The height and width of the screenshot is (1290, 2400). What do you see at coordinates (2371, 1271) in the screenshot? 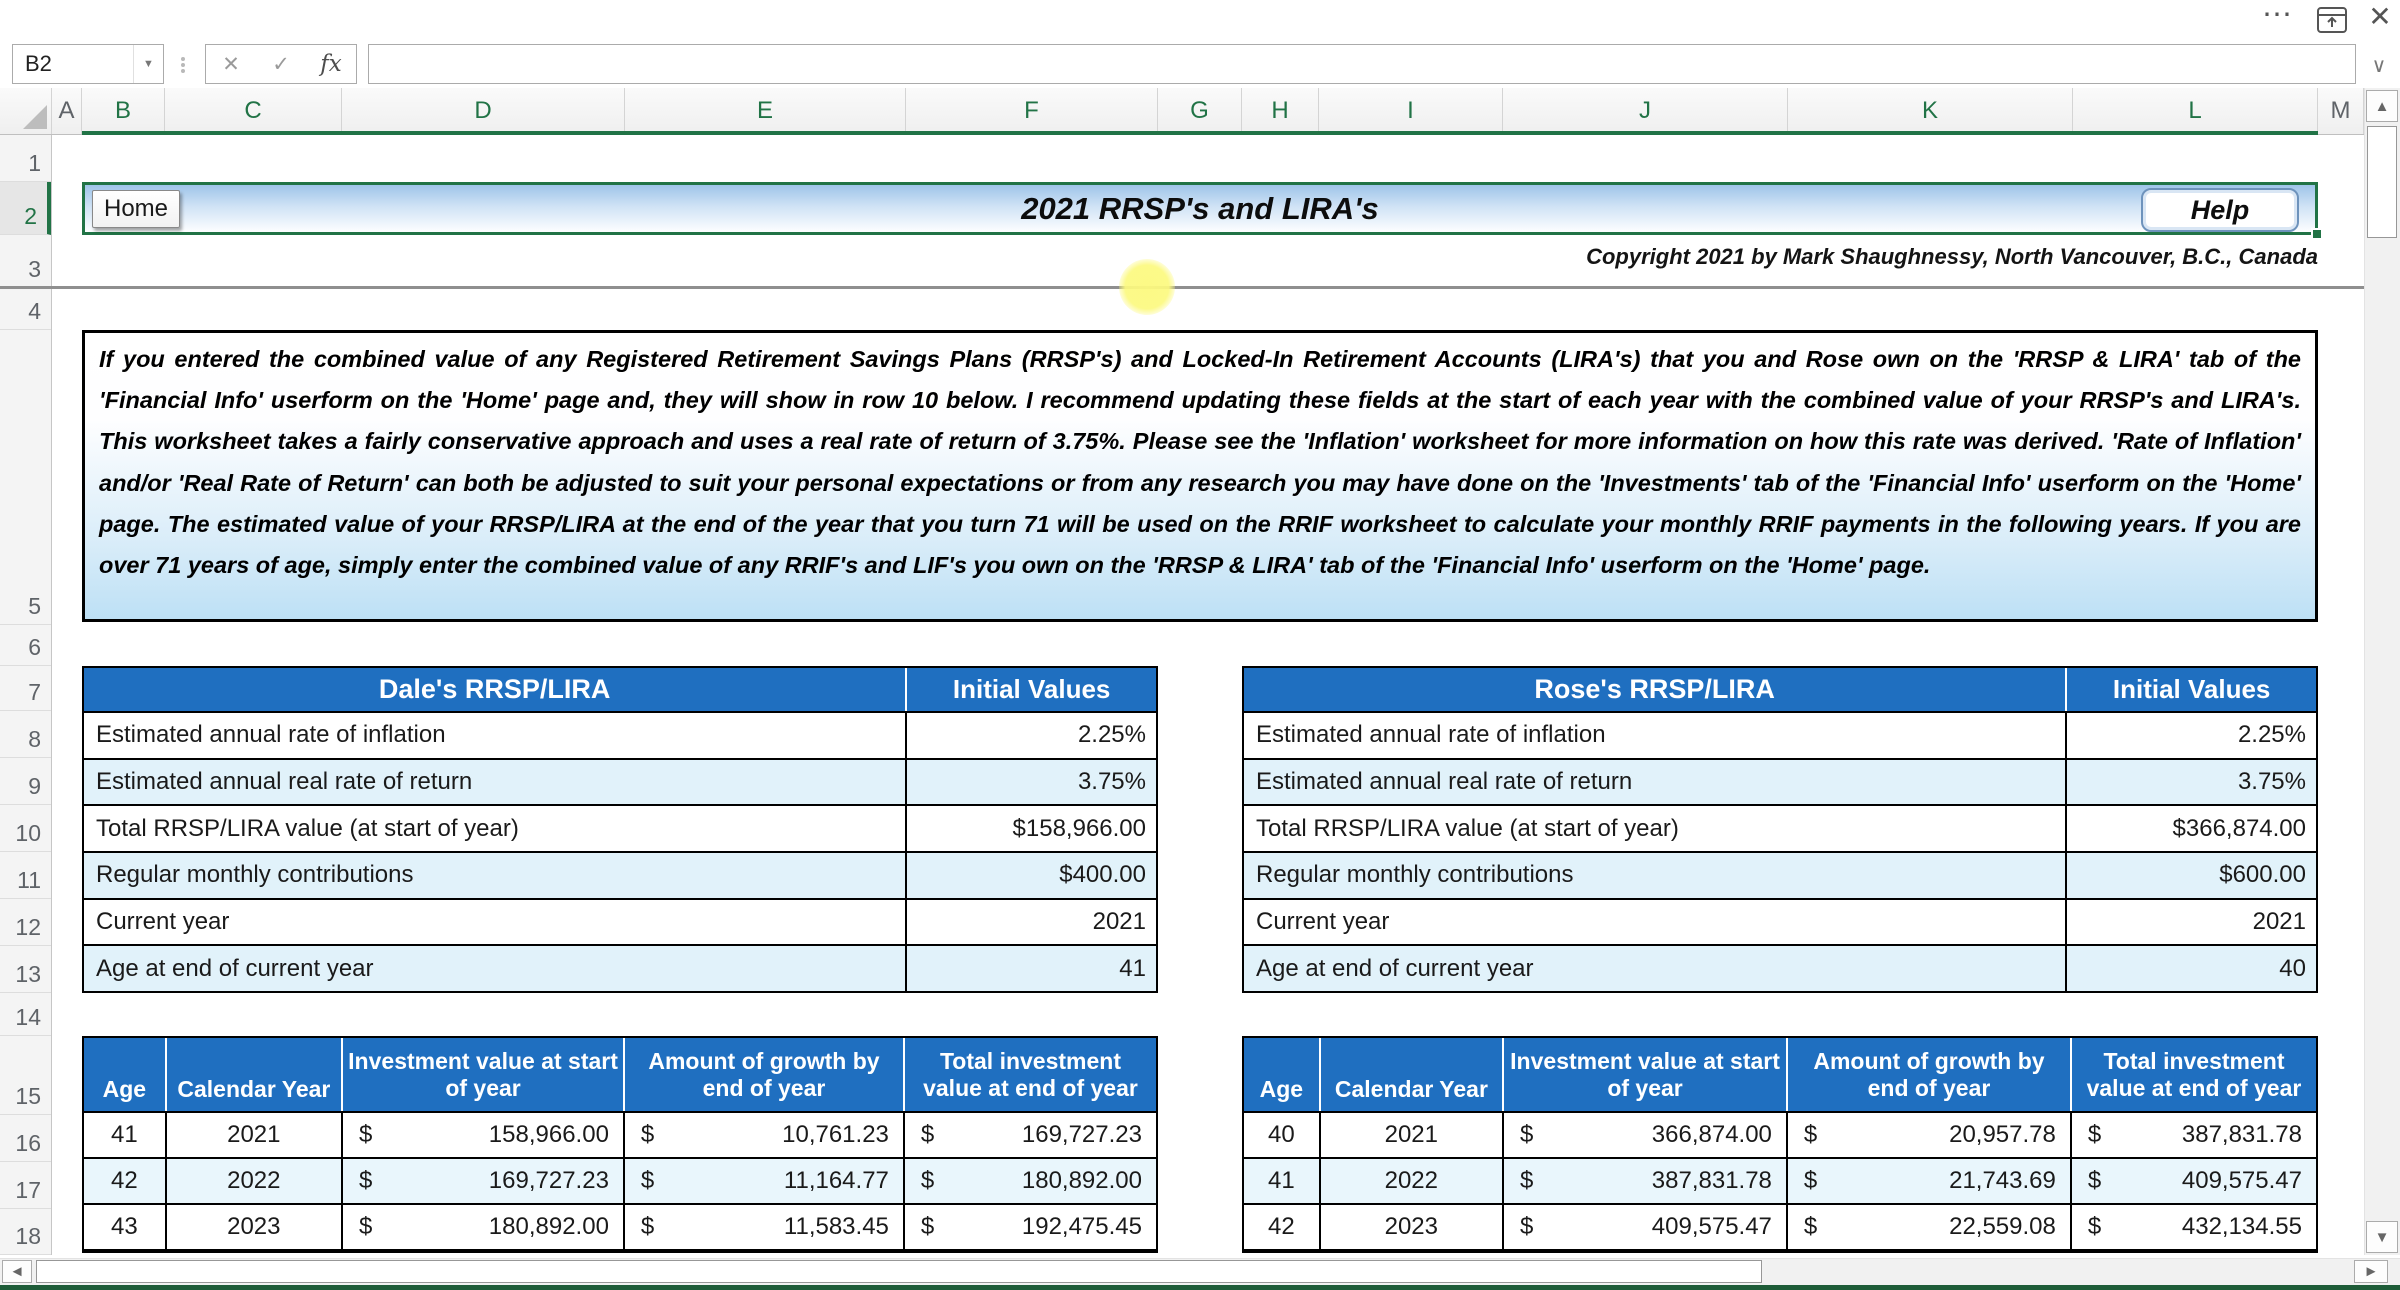
I see `scroll-right-icon: ►` at bounding box center [2371, 1271].